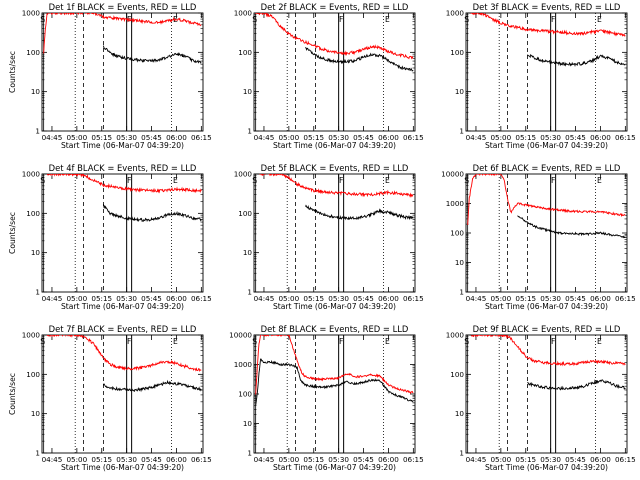 Image resolution: width=640 pixels, height=480 pixels. I want to click on panel-title: Det 8f BLACK = Events, RED = LLD, so click(335, 329).